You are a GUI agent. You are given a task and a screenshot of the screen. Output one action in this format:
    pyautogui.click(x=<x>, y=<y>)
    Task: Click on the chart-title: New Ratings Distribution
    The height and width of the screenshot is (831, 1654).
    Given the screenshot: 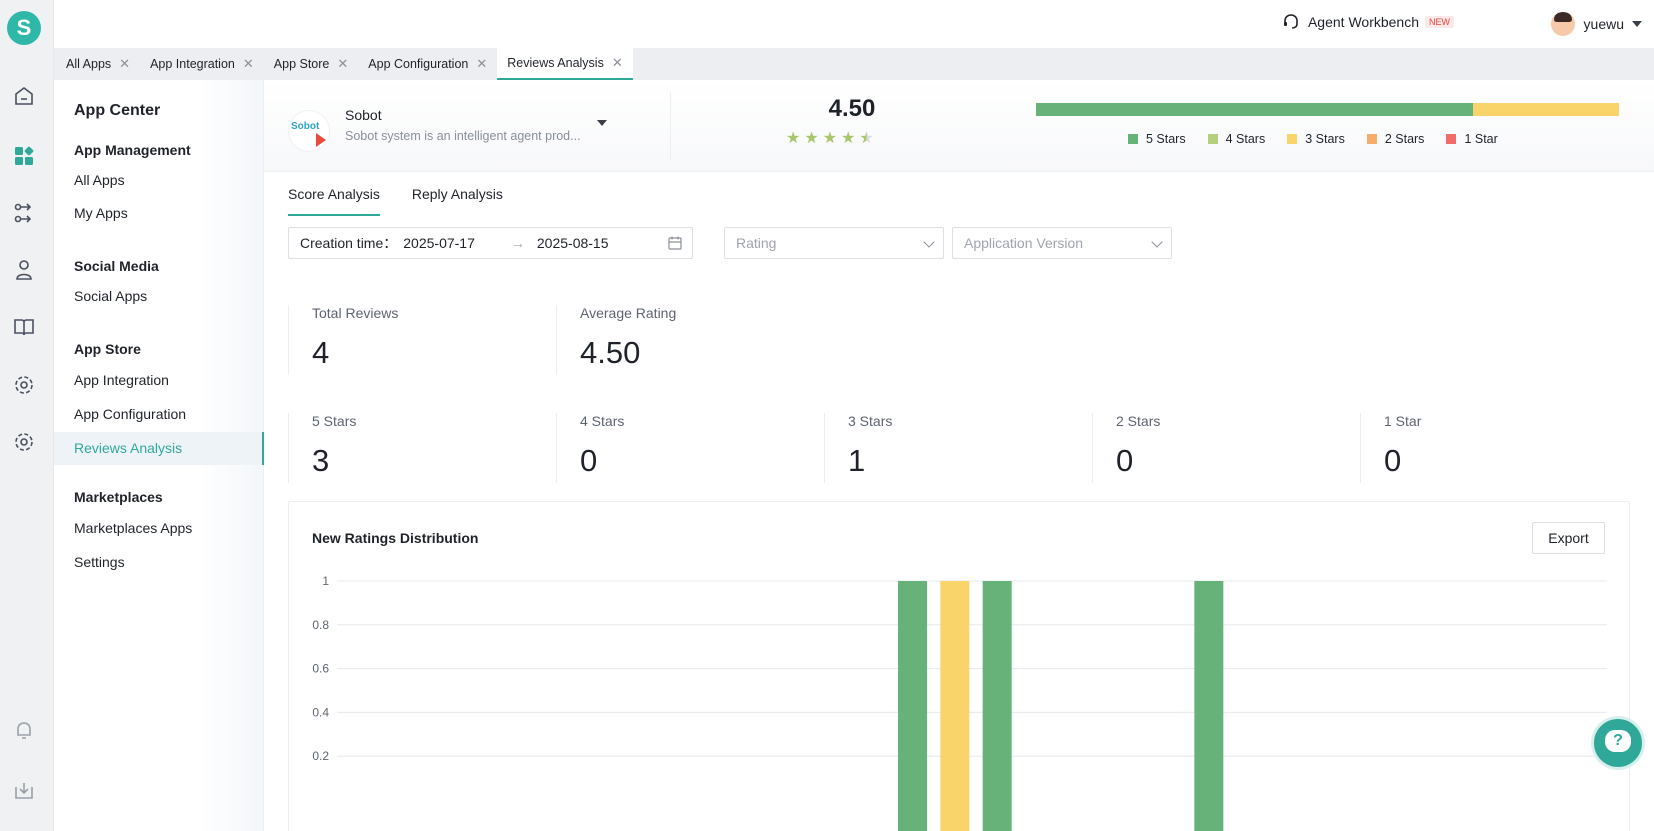 What is the action you would take?
    pyautogui.click(x=395, y=538)
    